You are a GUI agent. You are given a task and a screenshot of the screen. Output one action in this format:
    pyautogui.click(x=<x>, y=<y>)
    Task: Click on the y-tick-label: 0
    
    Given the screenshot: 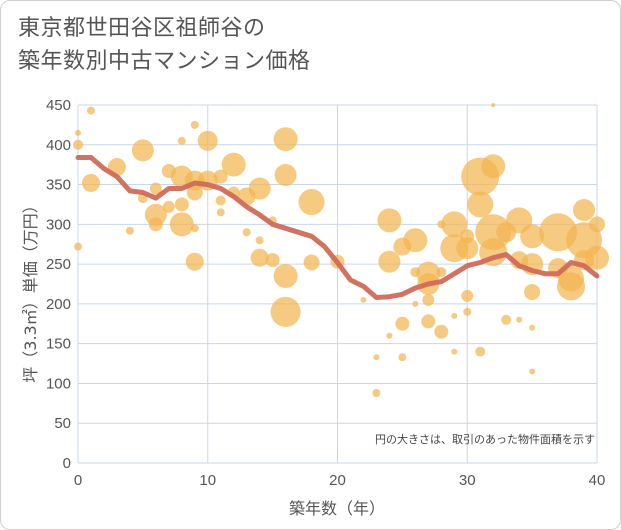 What is the action you would take?
    pyautogui.click(x=67, y=463)
    